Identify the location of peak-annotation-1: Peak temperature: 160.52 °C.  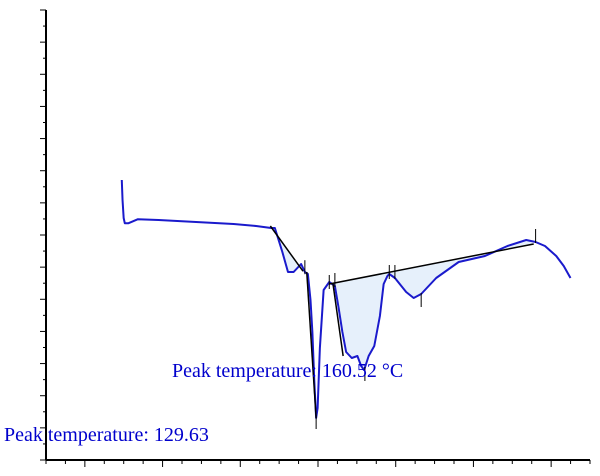
(287, 371).